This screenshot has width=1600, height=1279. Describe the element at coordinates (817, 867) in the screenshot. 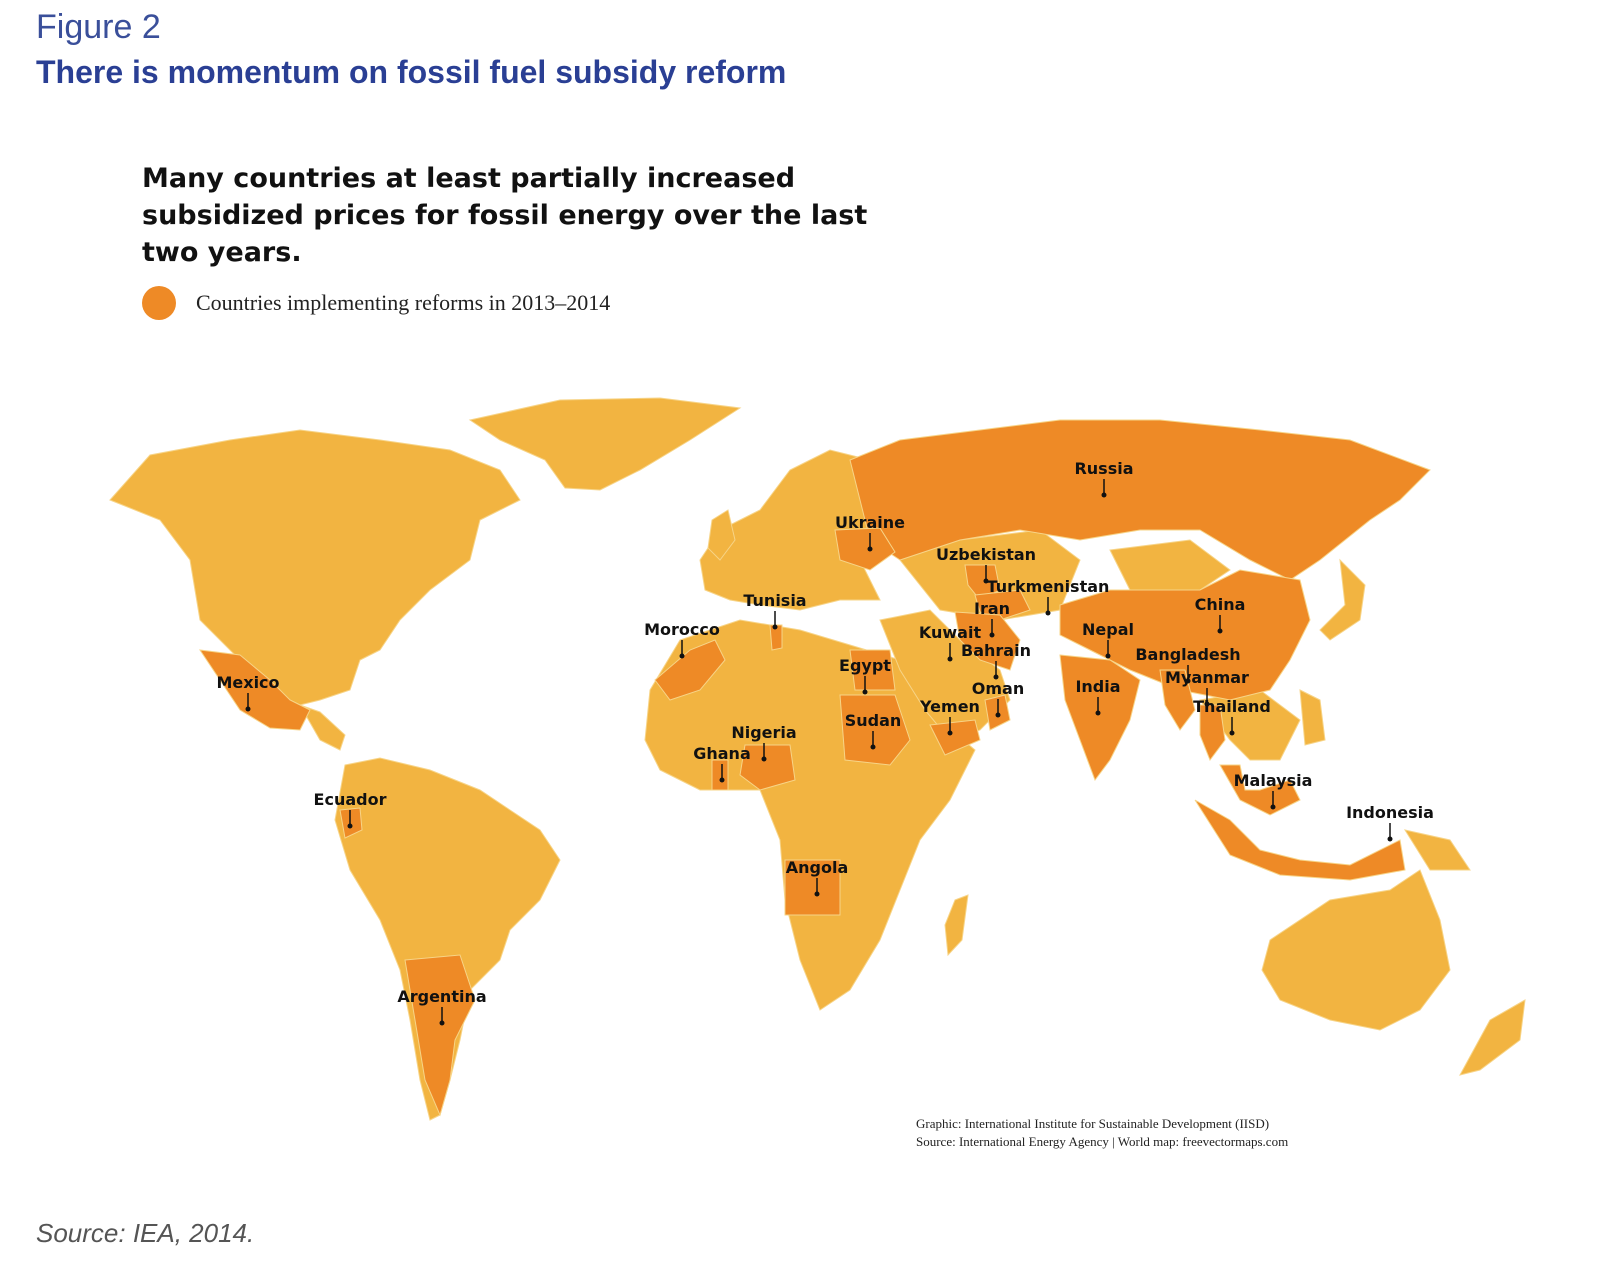

I see `country-label-angola: Angola` at that location.